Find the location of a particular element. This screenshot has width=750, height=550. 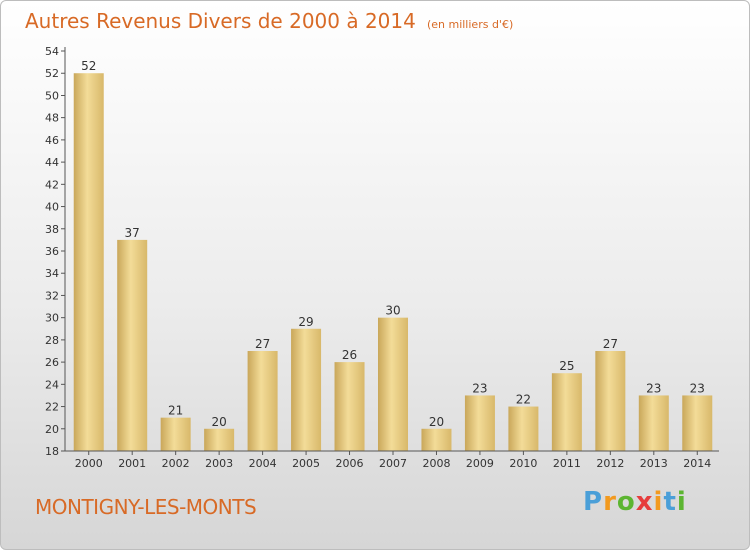

y-tick-label: 48 is located at coordinates (52, 118).